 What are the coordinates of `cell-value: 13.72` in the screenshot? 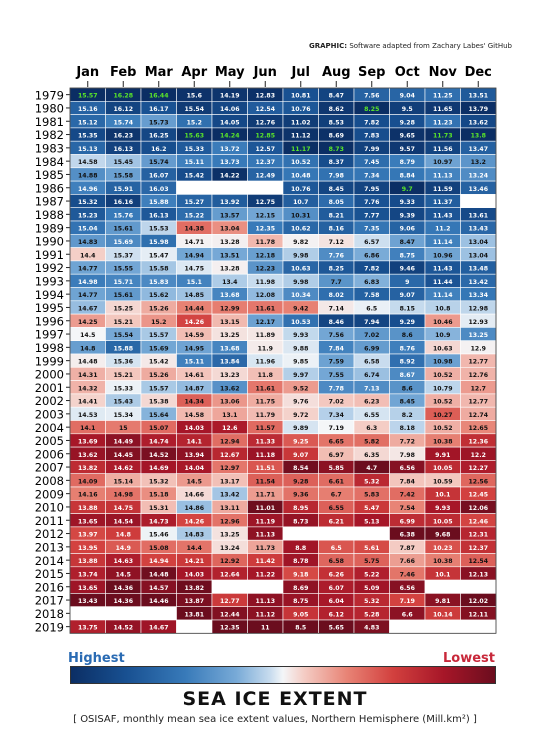 It's located at (230, 149).